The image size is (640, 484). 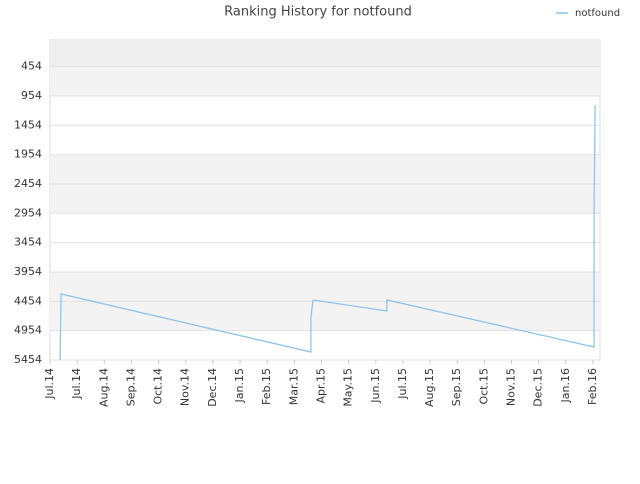 What do you see at coordinates (212, 387) in the screenshot?
I see `x-tick-label: Dec.14` at bounding box center [212, 387].